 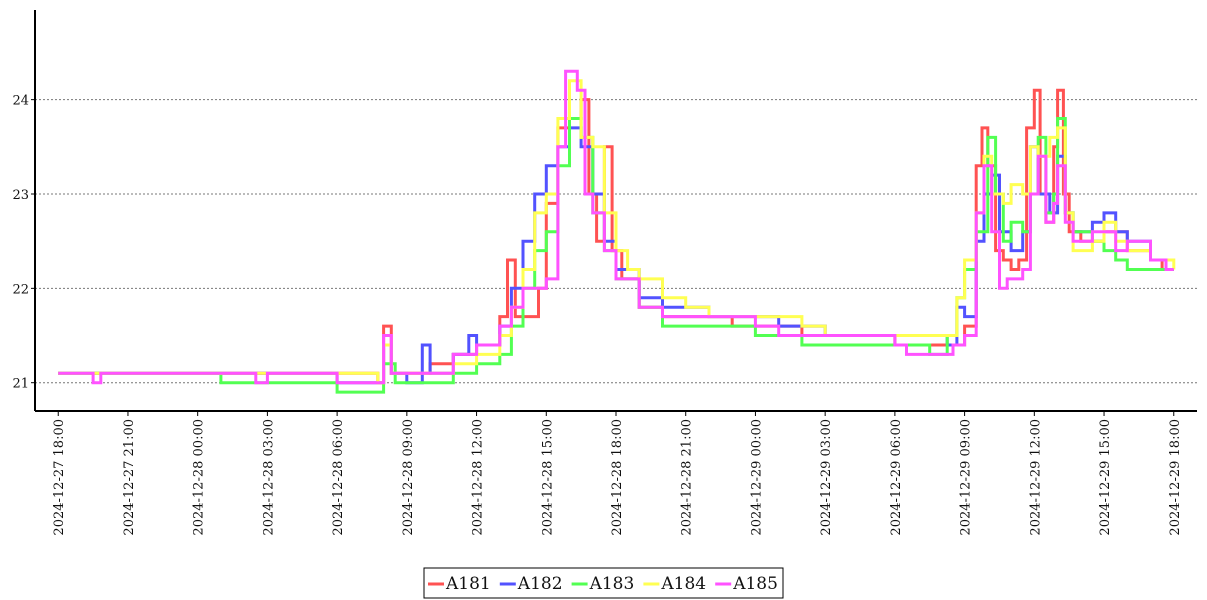 I want to click on legend-label-a184: A184, so click(x=683, y=584).